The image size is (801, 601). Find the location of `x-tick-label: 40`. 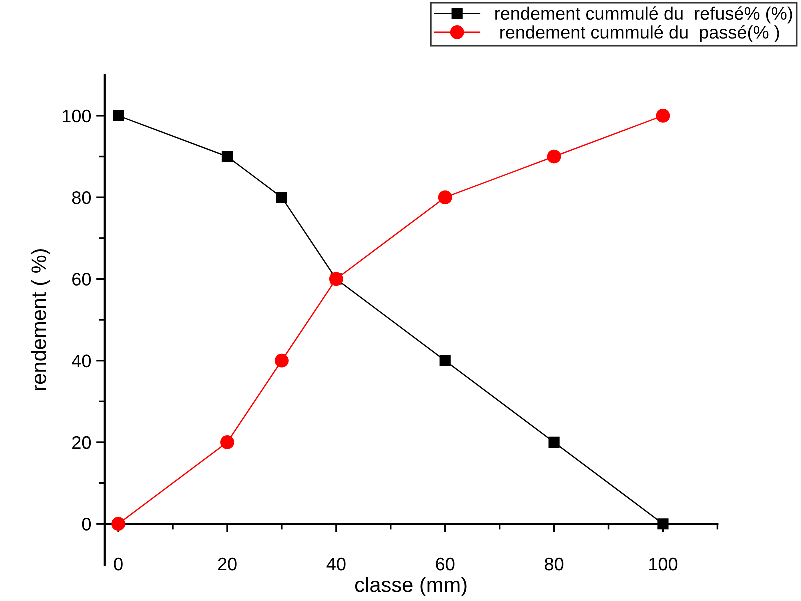

x-tick-label: 40 is located at coordinates (336, 564).